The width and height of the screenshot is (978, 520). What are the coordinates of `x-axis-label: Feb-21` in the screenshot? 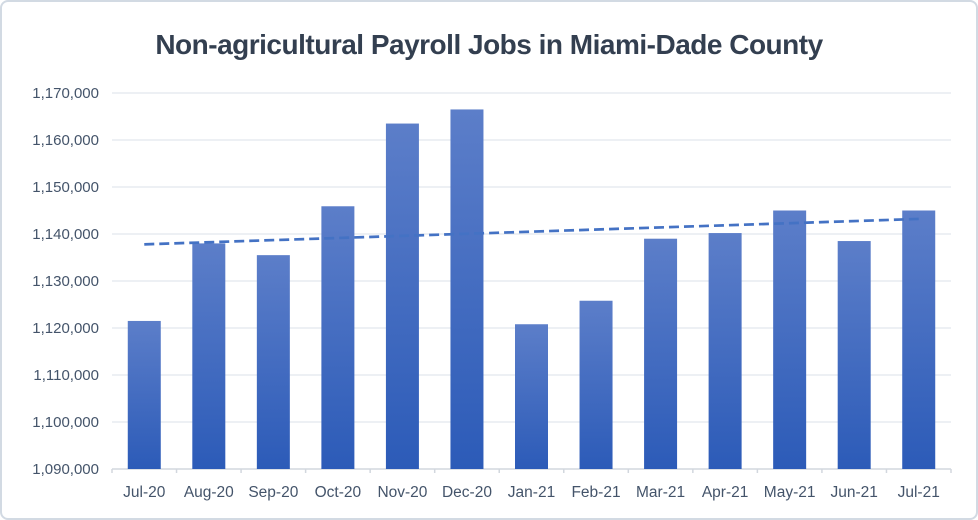 It's located at (595, 492).